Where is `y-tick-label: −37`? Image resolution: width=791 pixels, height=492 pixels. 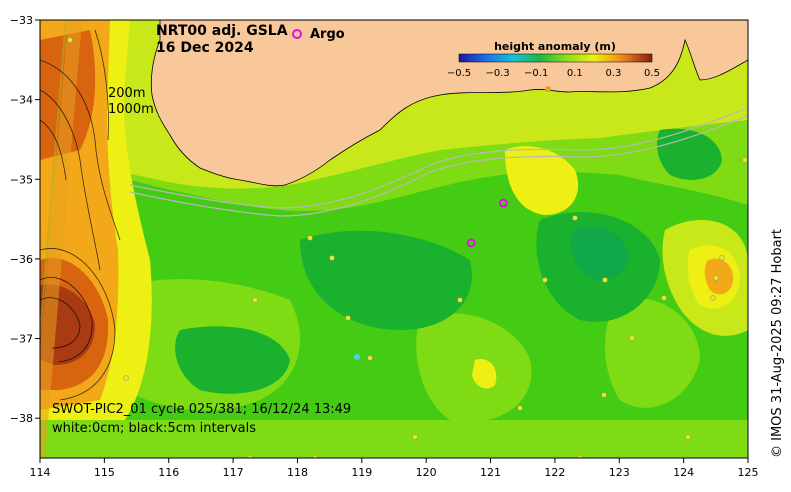 y-tick-label: −37 is located at coordinates (21, 339).